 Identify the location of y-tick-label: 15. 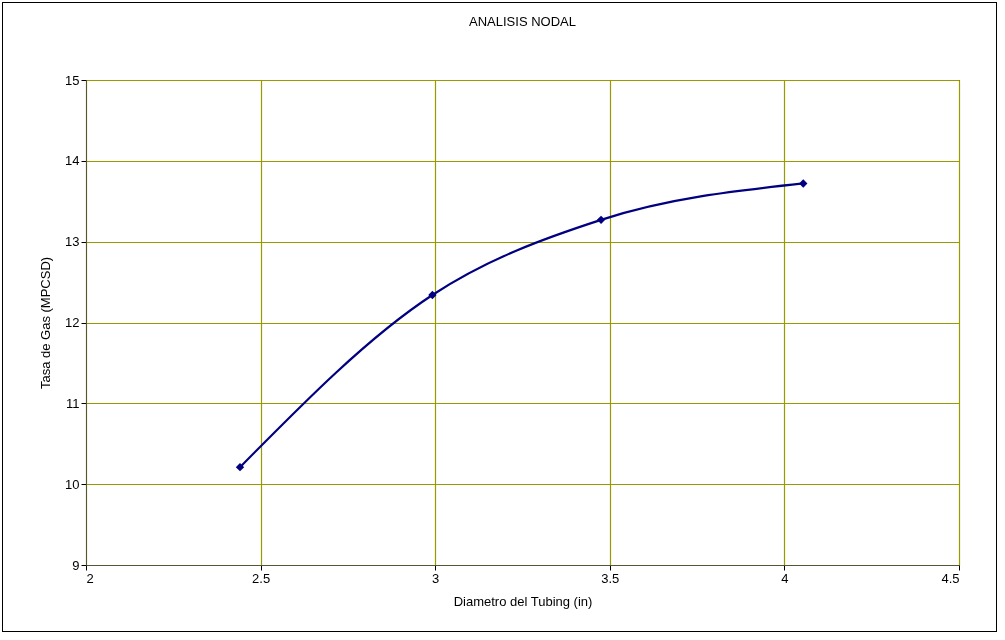
(72, 80).